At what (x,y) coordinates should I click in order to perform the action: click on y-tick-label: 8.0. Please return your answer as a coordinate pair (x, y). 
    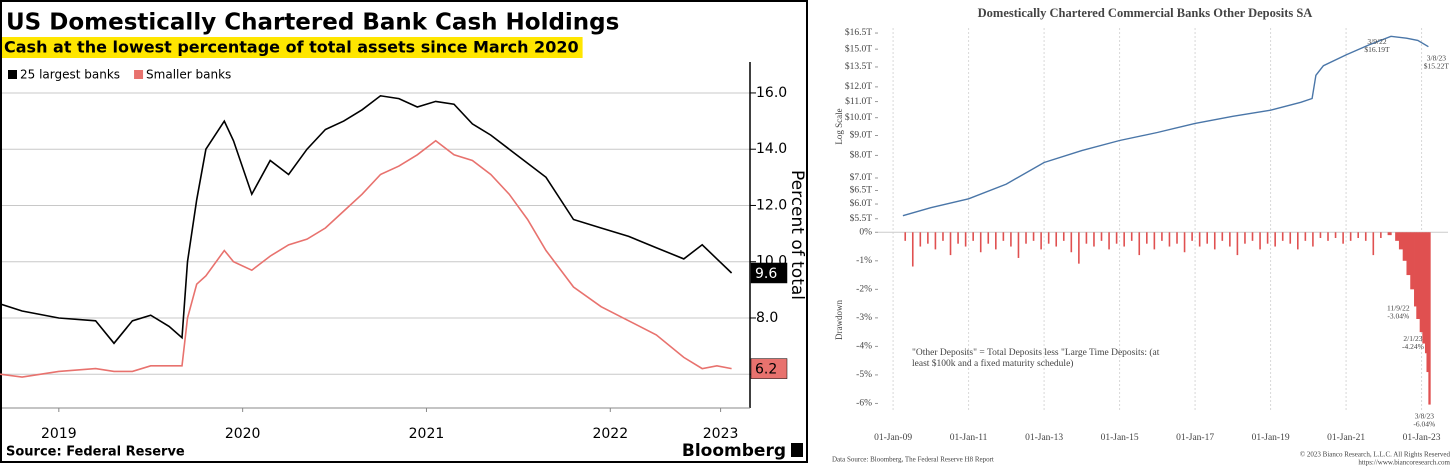
    Looking at the image, I should click on (767, 318).